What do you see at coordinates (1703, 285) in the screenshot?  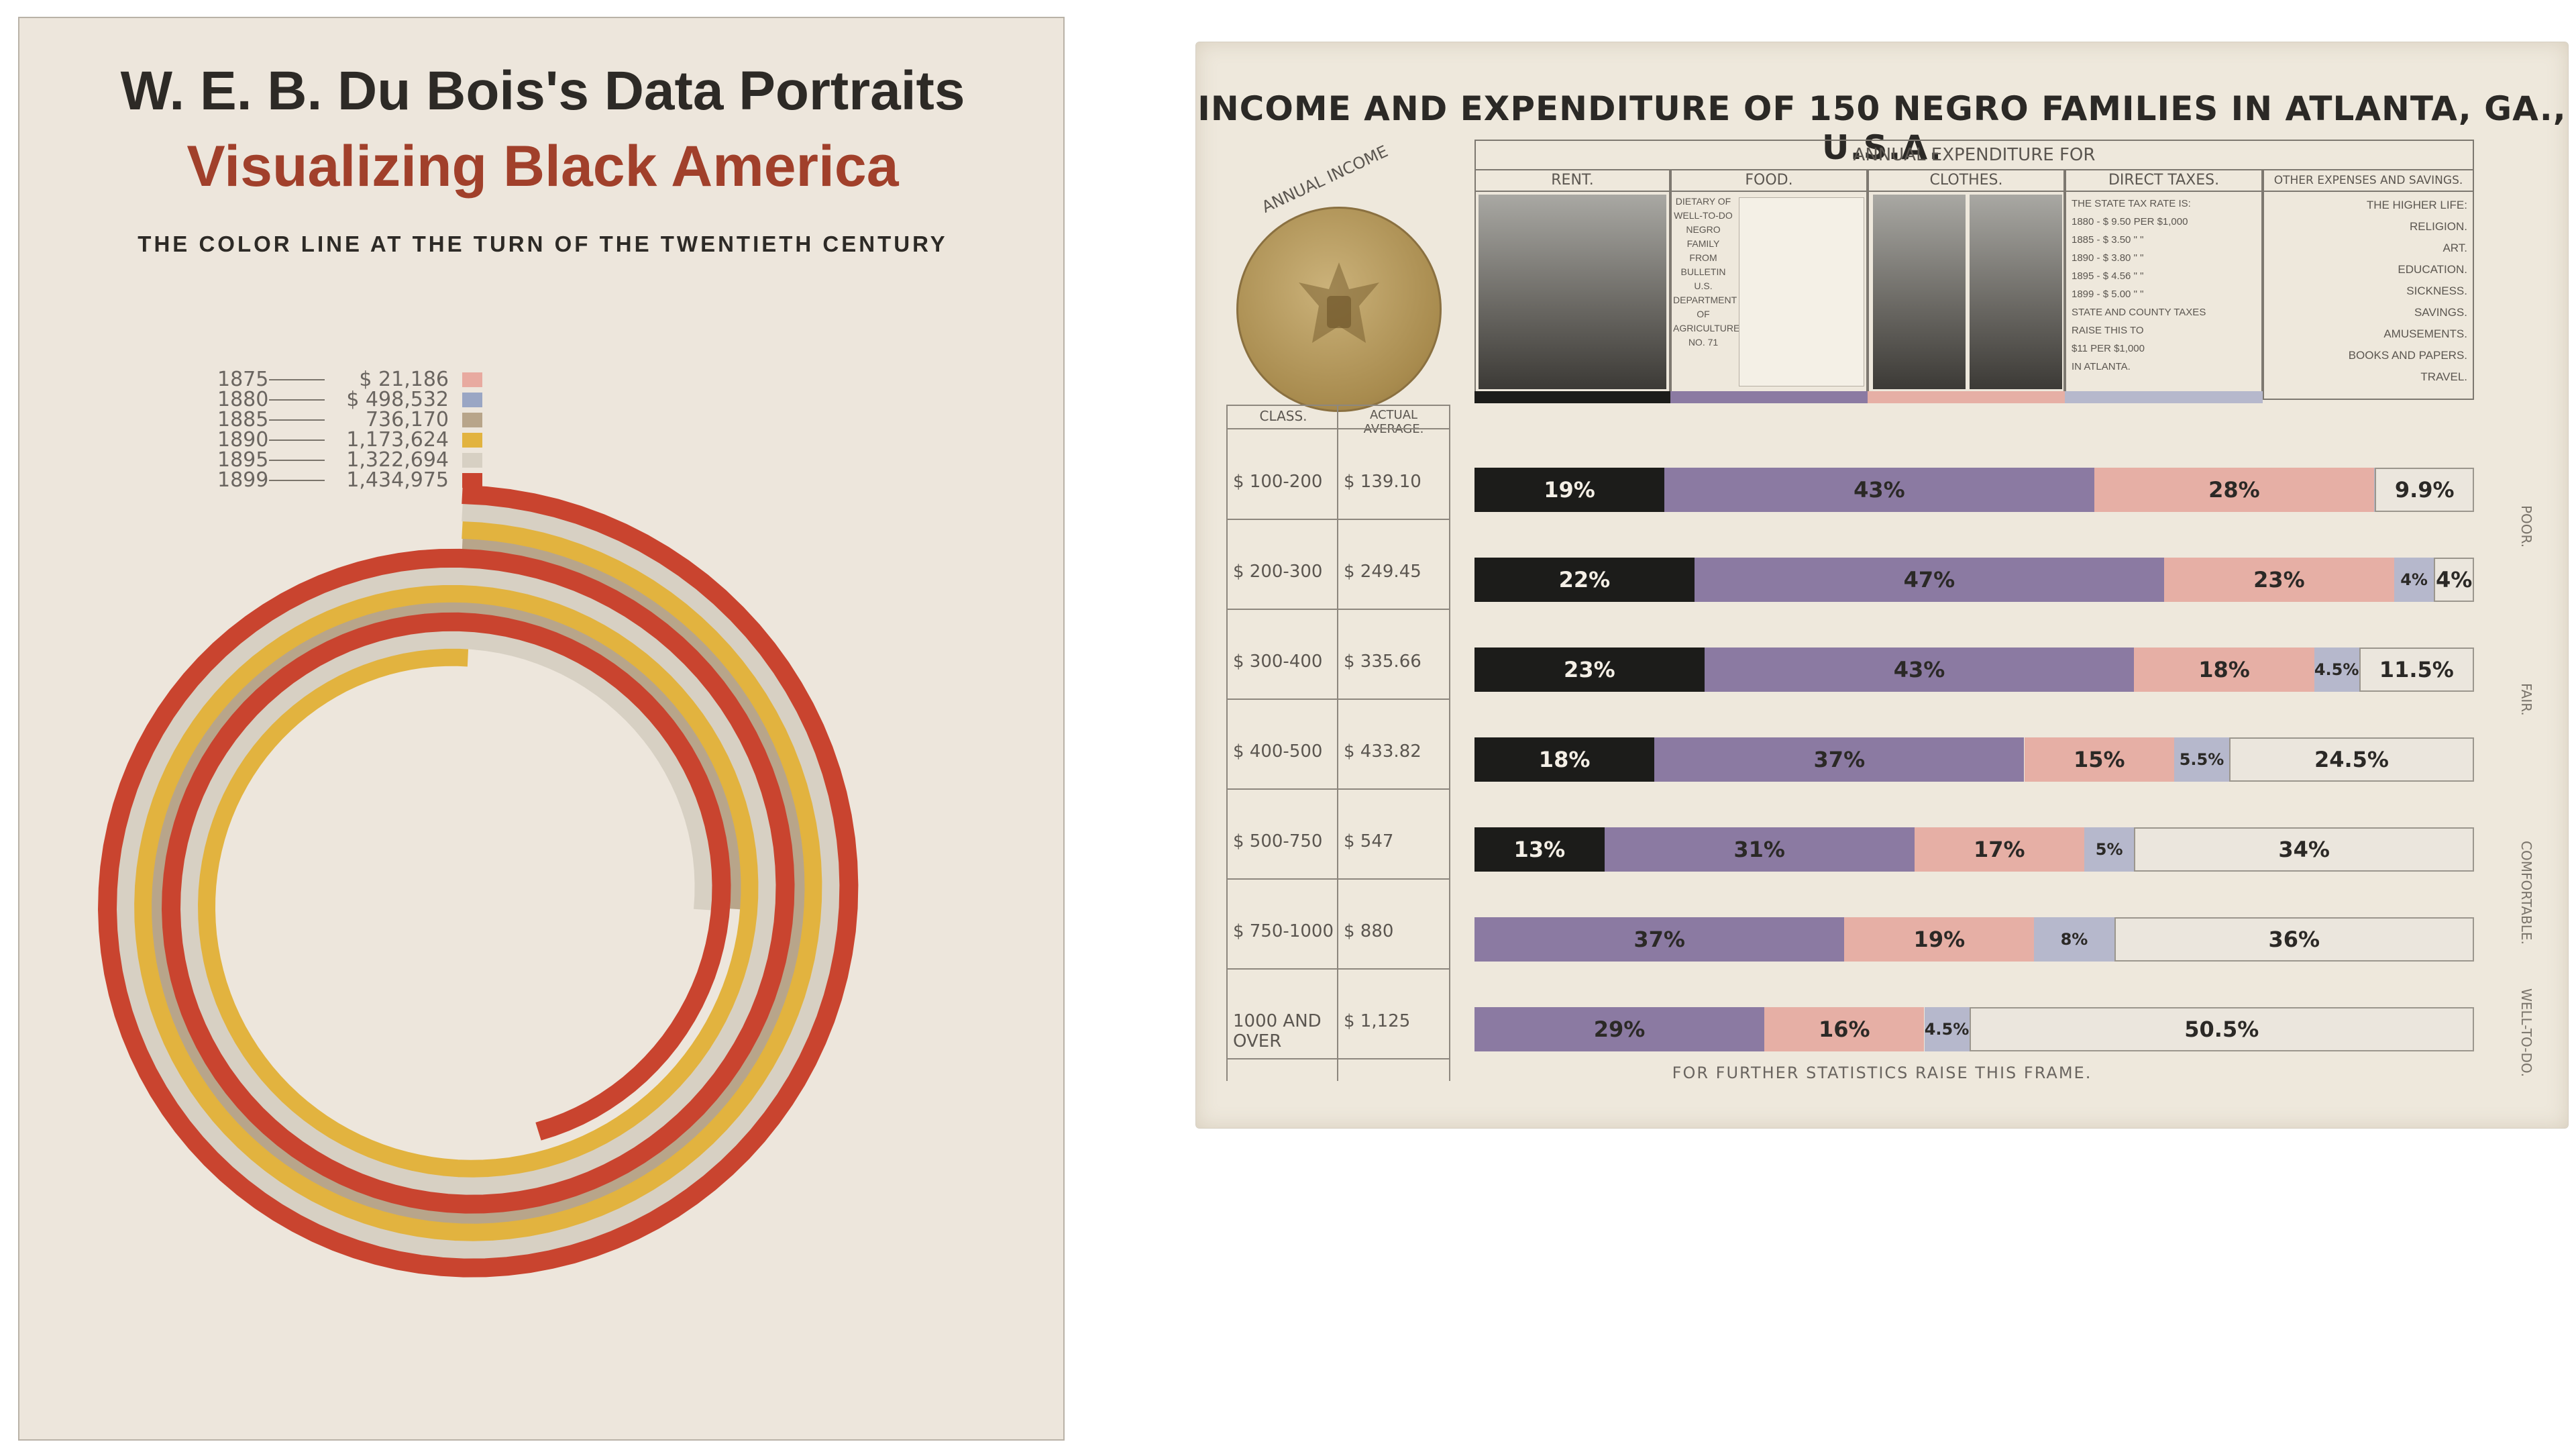 I see `food-cell-line: U.S.` at bounding box center [1703, 285].